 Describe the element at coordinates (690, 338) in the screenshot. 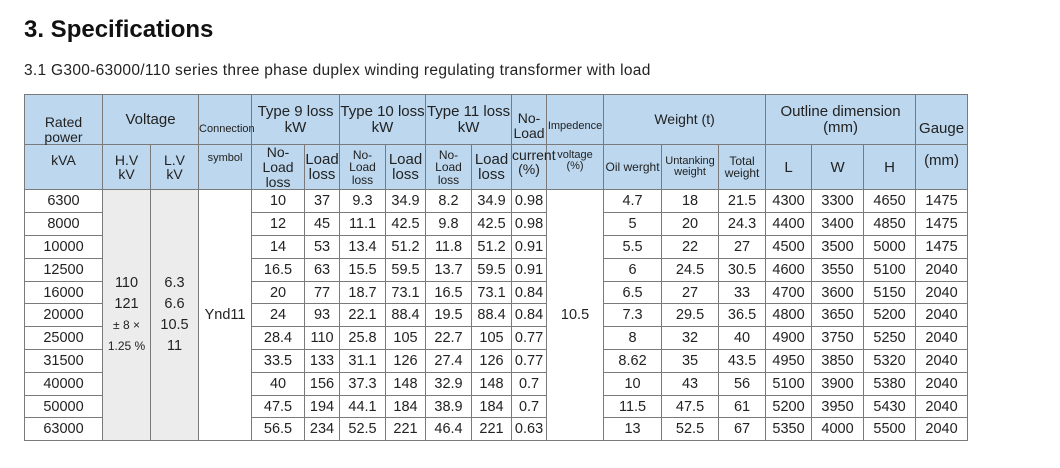

I see `cell-untanking-weight: 32` at that location.